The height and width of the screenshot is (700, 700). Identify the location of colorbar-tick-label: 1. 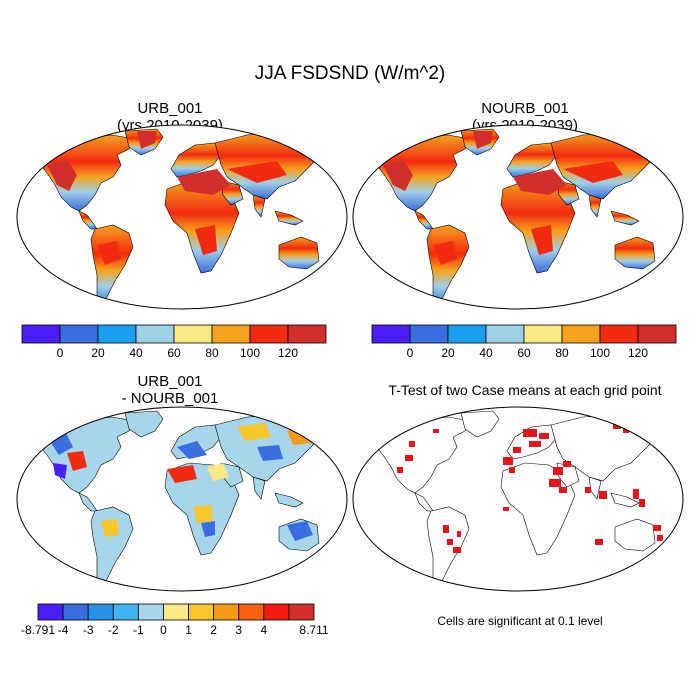
(188, 630).